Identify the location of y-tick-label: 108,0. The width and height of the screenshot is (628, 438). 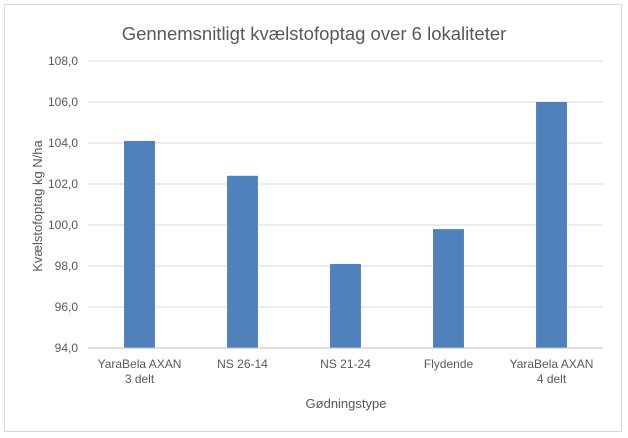
(63, 61).